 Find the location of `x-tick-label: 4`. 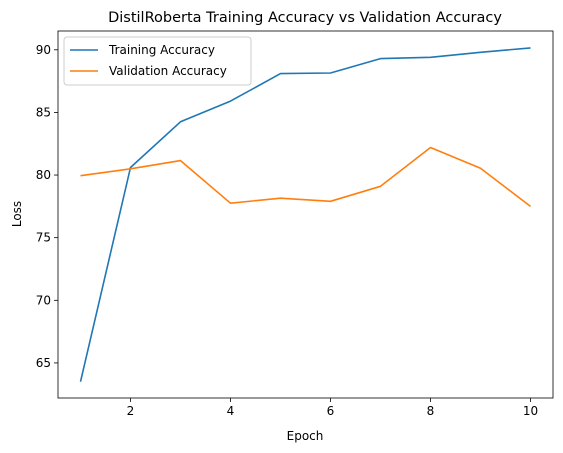

x-tick-label: 4 is located at coordinates (231, 411).